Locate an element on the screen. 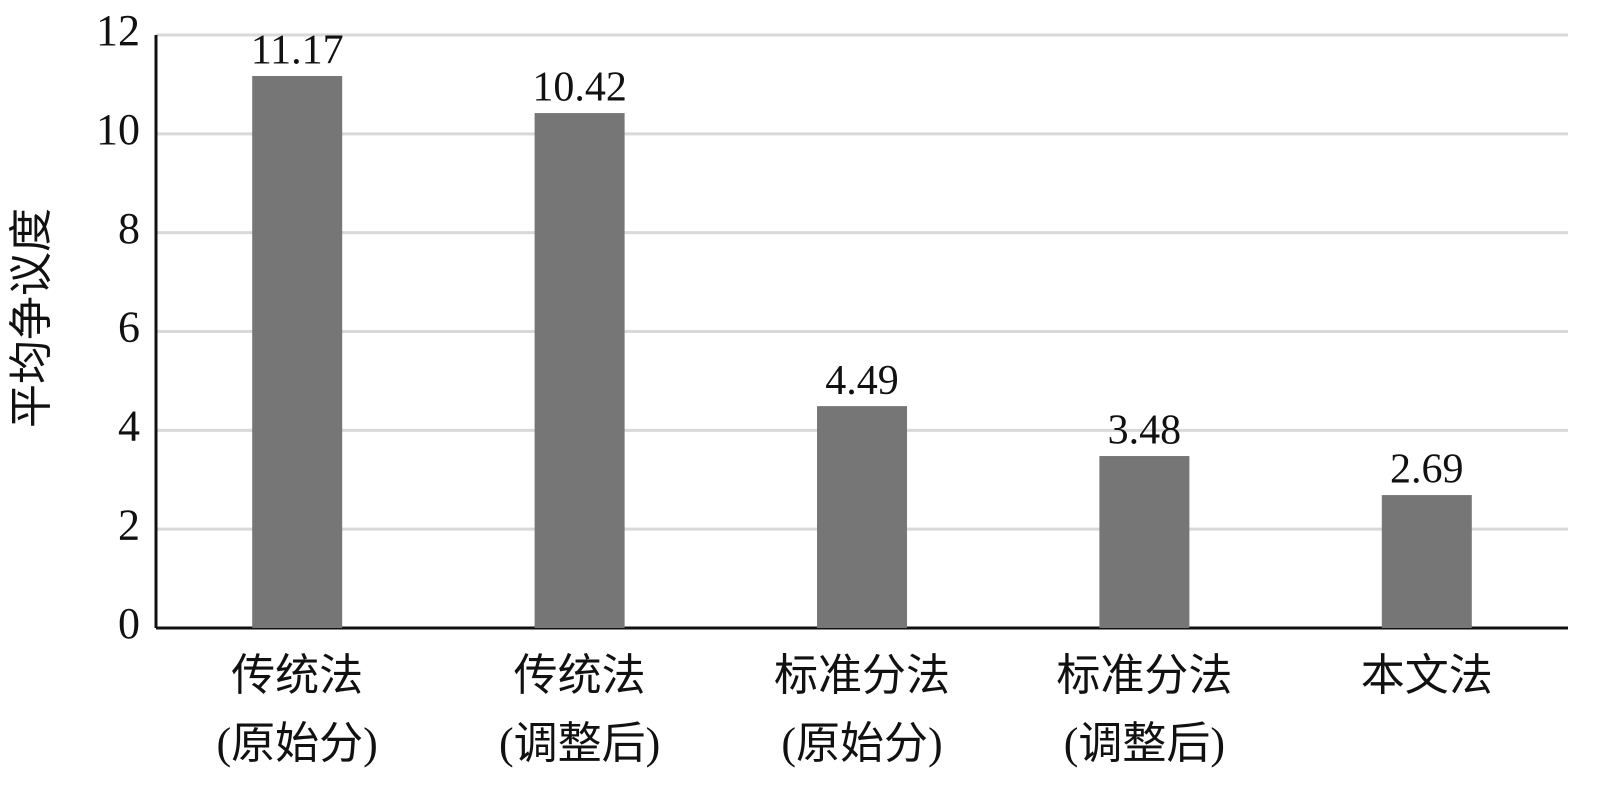 This screenshot has height=801, width=1601. value-label: 4.49 is located at coordinates (862, 381).